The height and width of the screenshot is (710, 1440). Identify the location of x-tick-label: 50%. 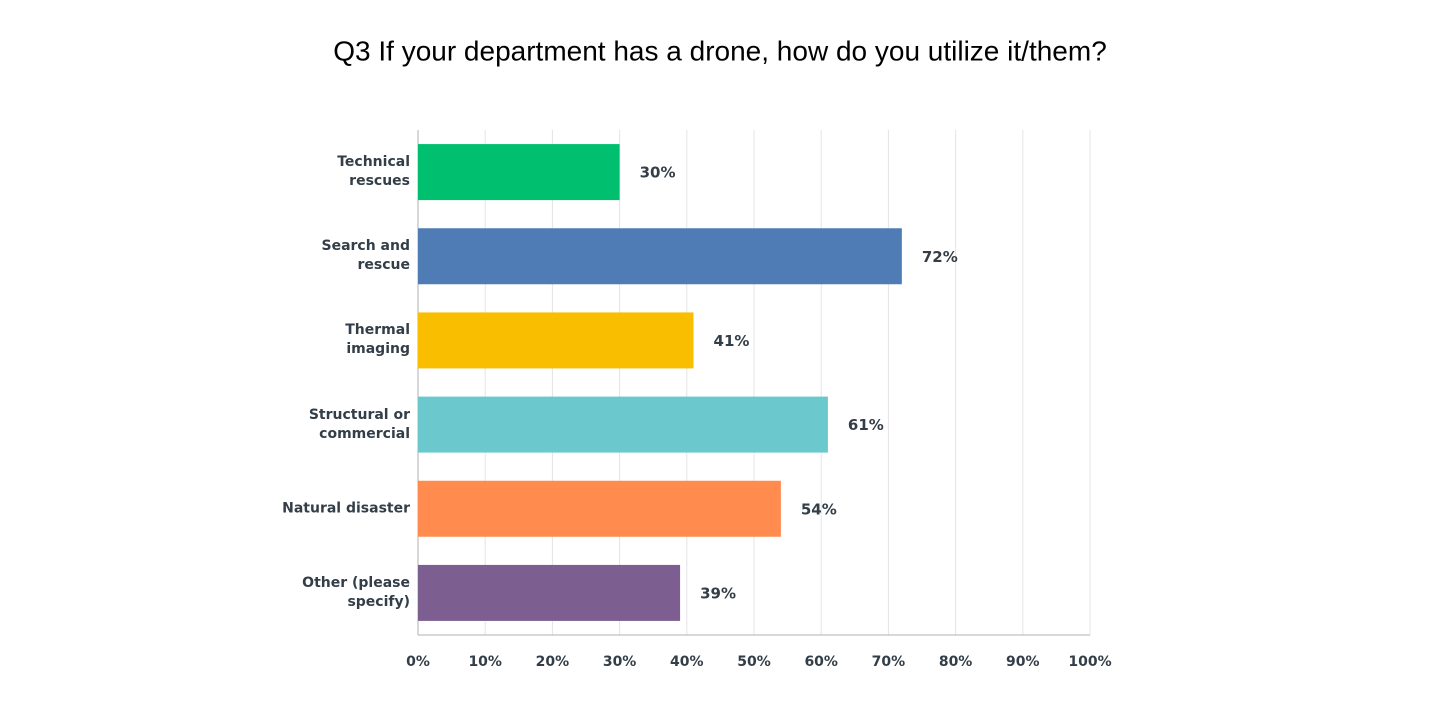
(754, 662).